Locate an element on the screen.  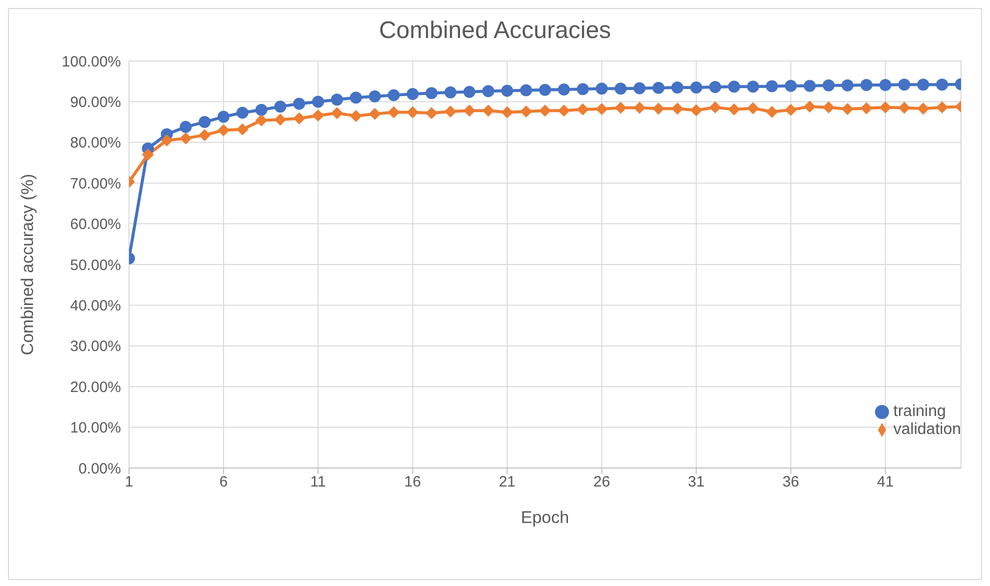
y-tick-label: 0.00% is located at coordinates (99, 469).